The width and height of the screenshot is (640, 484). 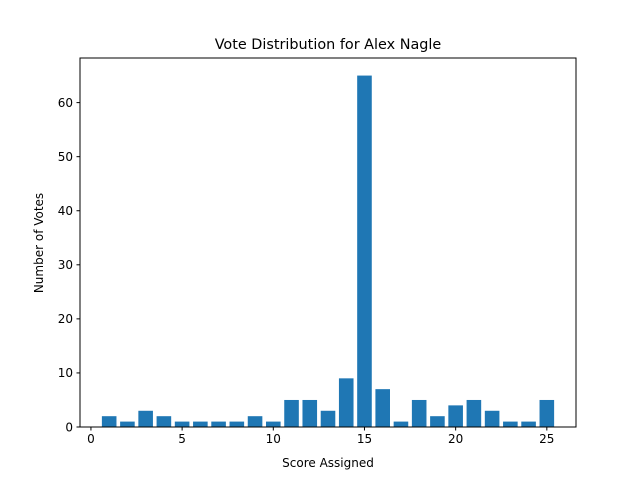 I want to click on x-tick-label-20: 20, so click(x=455, y=439).